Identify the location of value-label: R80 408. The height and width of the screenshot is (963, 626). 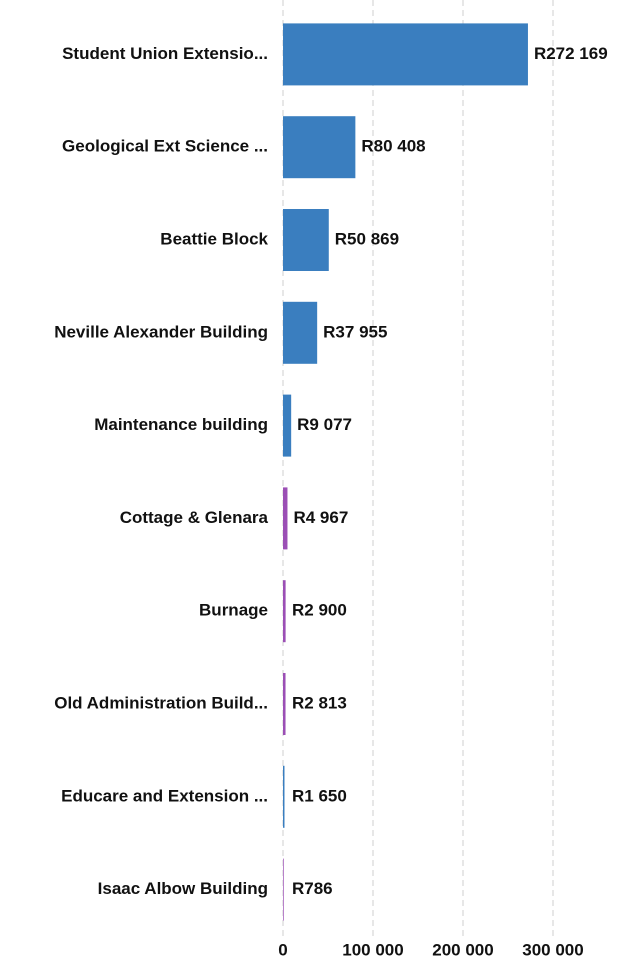
(393, 146).